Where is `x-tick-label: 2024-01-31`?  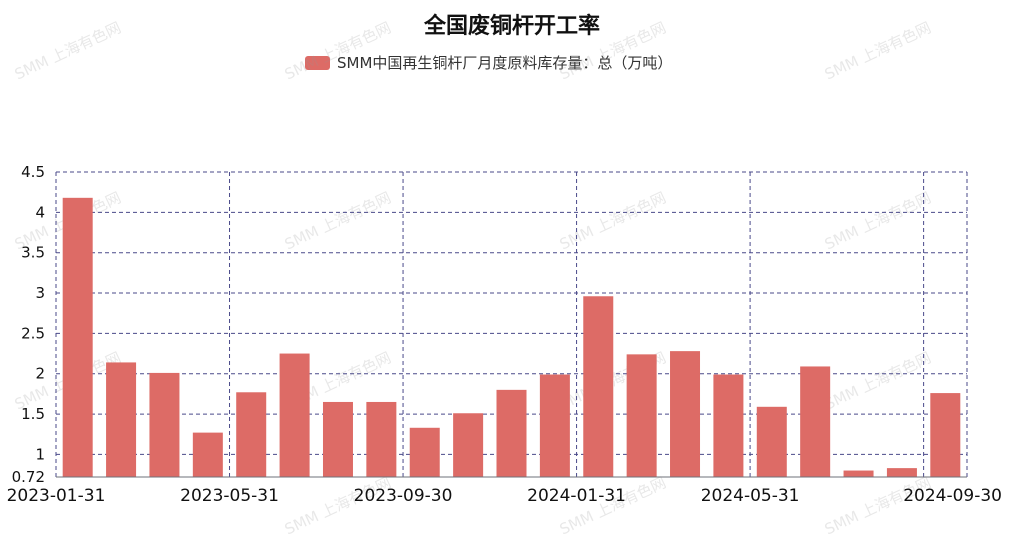 x-tick-label: 2024-01-31 is located at coordinates (576, 496).